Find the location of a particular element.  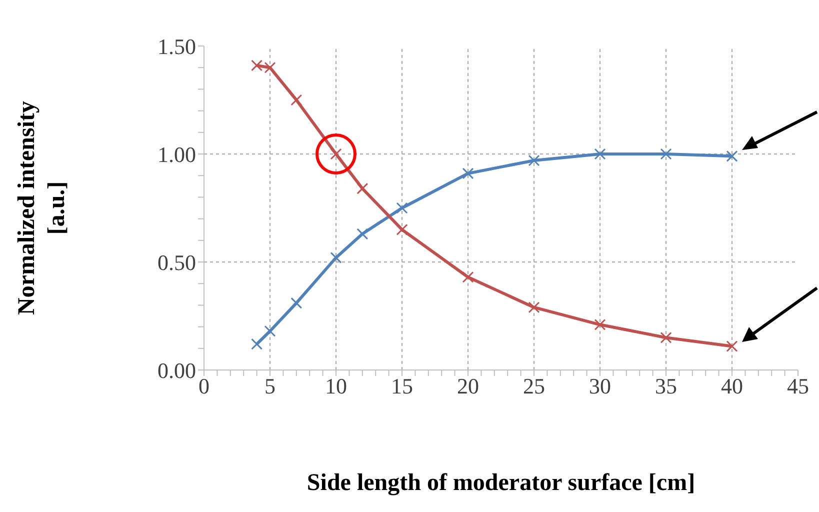

x-tick-label: 25 is located at coordinates (534, 386).